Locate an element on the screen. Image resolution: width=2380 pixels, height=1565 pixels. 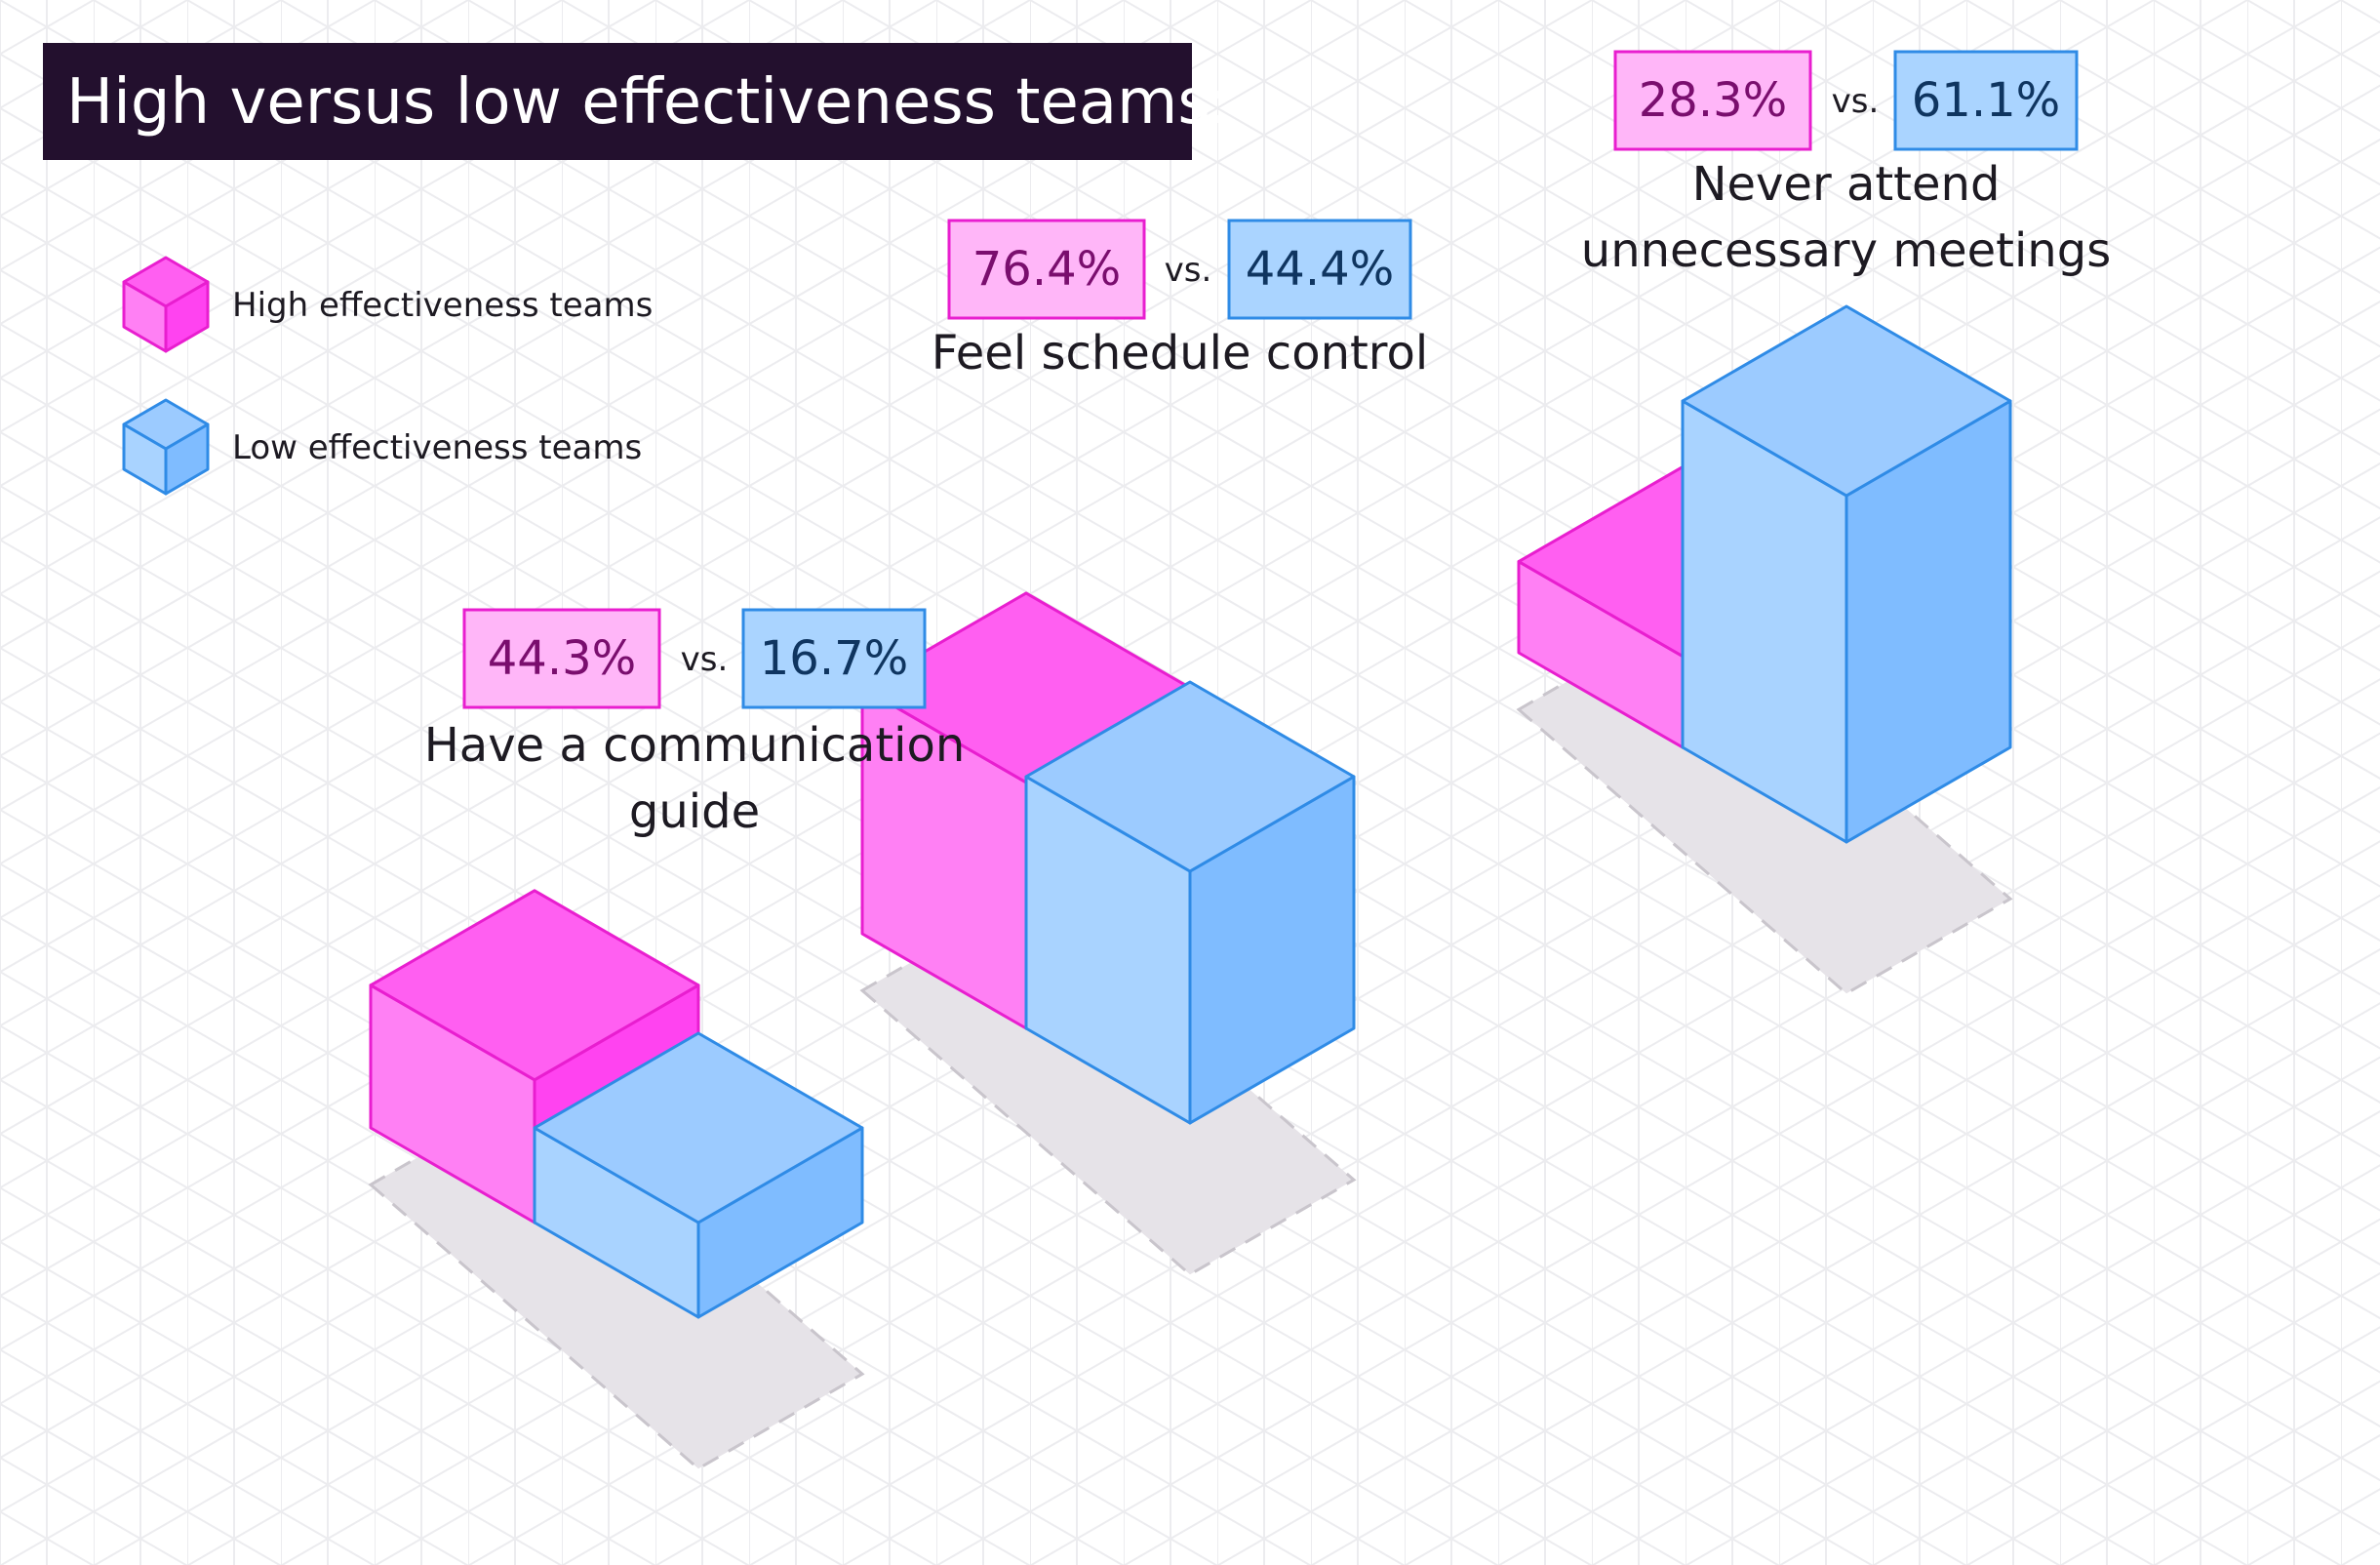
value-label-low-3: 61.1% is located at coordinates (1986, 100).